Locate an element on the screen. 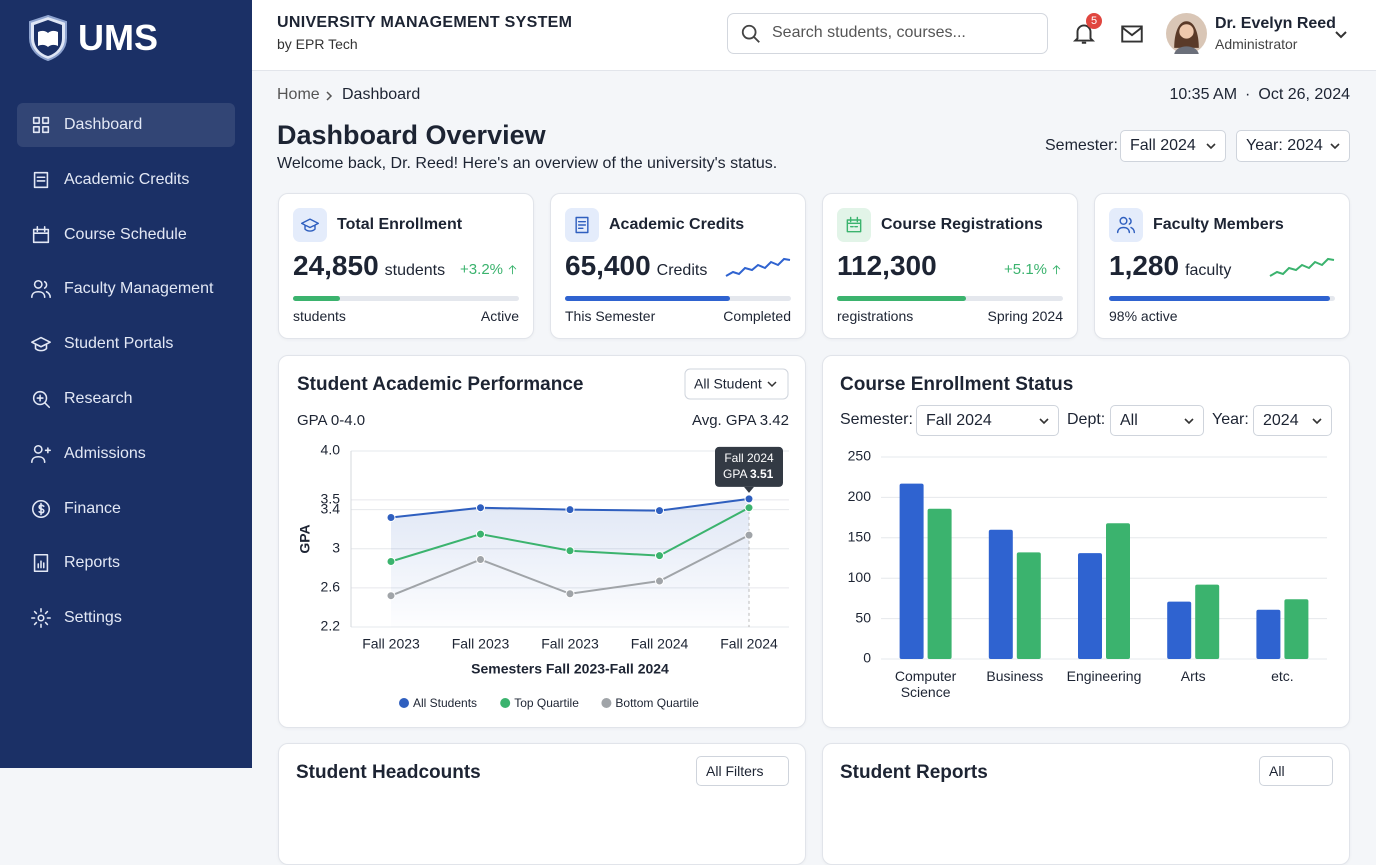 The width and height of the screenshot is (1376, 865). user-menu-chevron is located at coordinates (1341, 34).